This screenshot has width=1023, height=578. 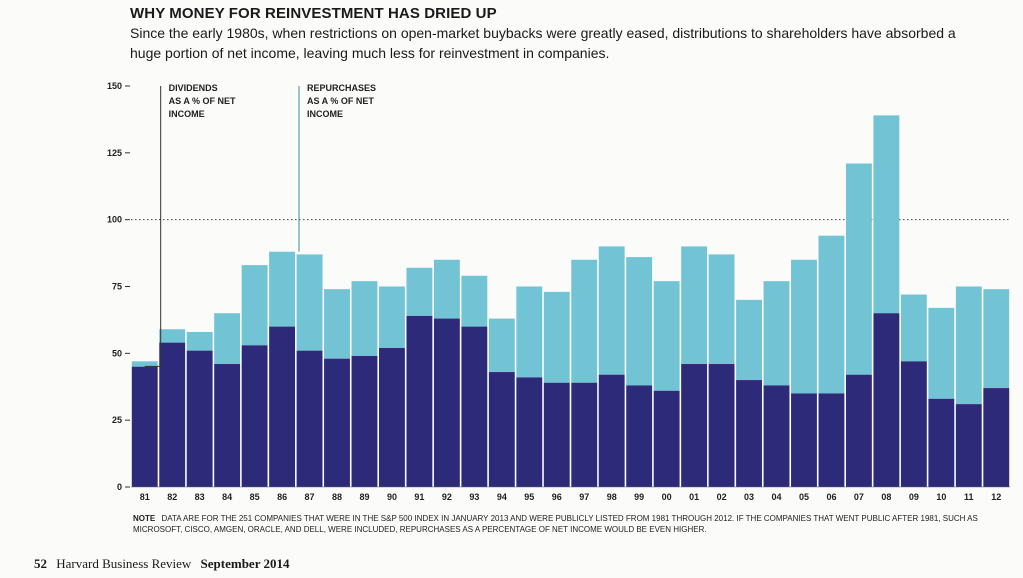 What do you see at coordinates (969, 497) in the screenshot?
I see `x-tick-label: 11` at bounding box center [969, 497].